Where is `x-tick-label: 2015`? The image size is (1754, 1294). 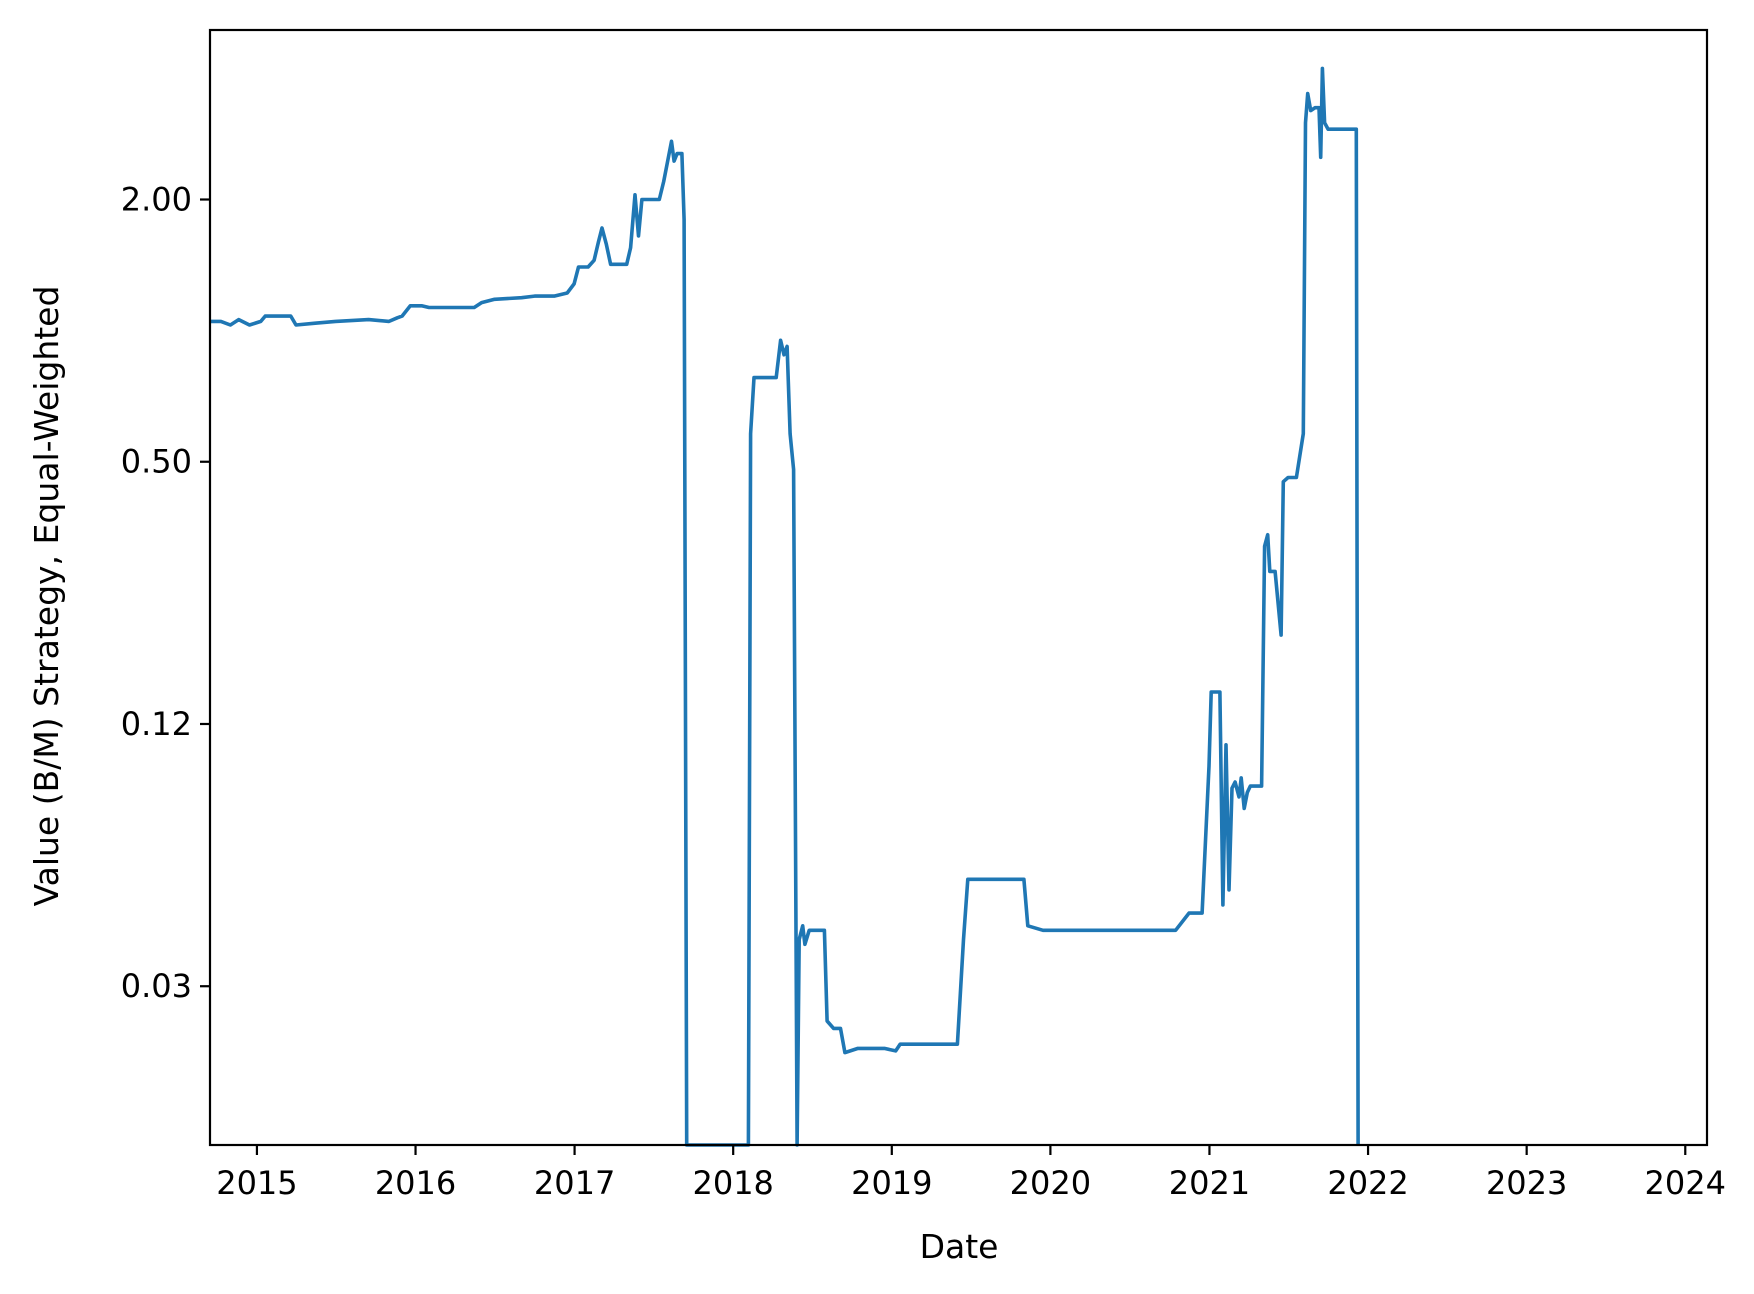 x-tick-label: 2015 is located at coordinates (256, 1183).